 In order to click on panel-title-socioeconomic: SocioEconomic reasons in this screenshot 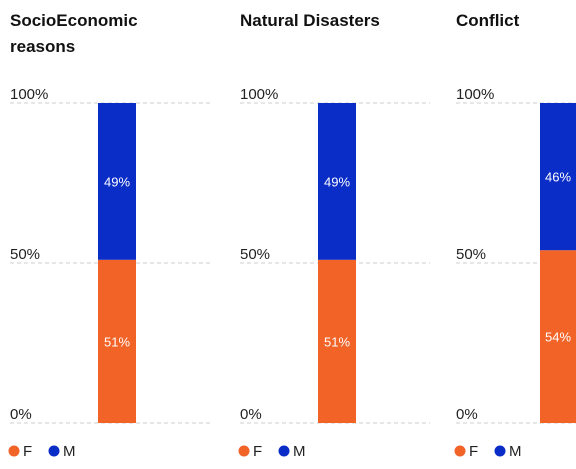, I will do `click(74, 33)`.